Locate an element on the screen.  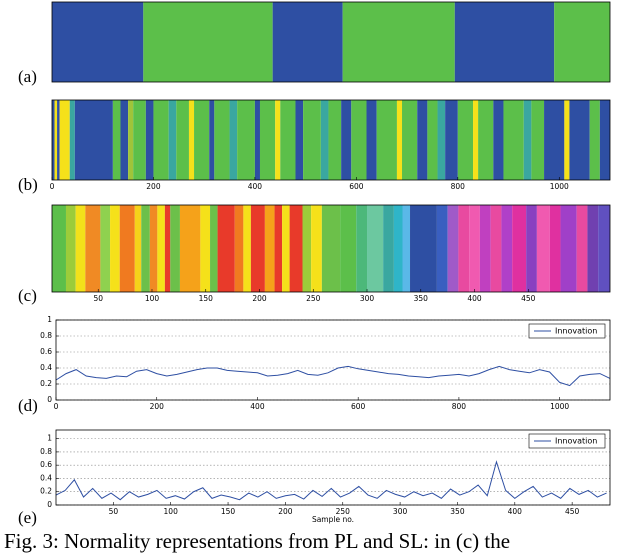
x-axis-label: Sample no. is located at coordinates (333, 519).